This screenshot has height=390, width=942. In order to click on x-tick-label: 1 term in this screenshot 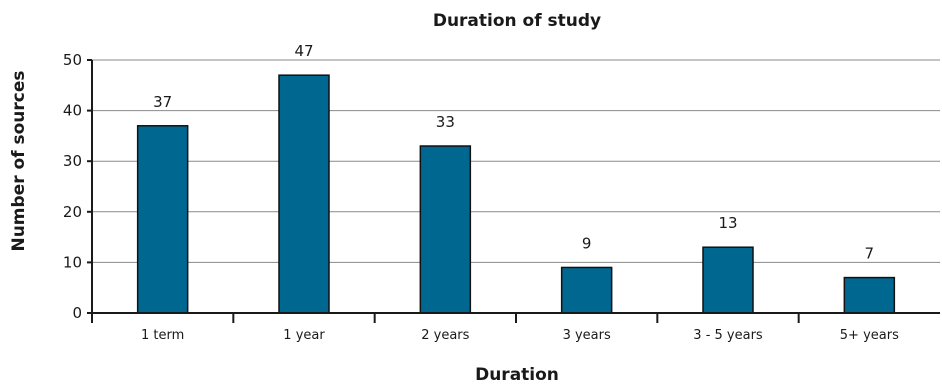, I will do `click(162, 335)`.